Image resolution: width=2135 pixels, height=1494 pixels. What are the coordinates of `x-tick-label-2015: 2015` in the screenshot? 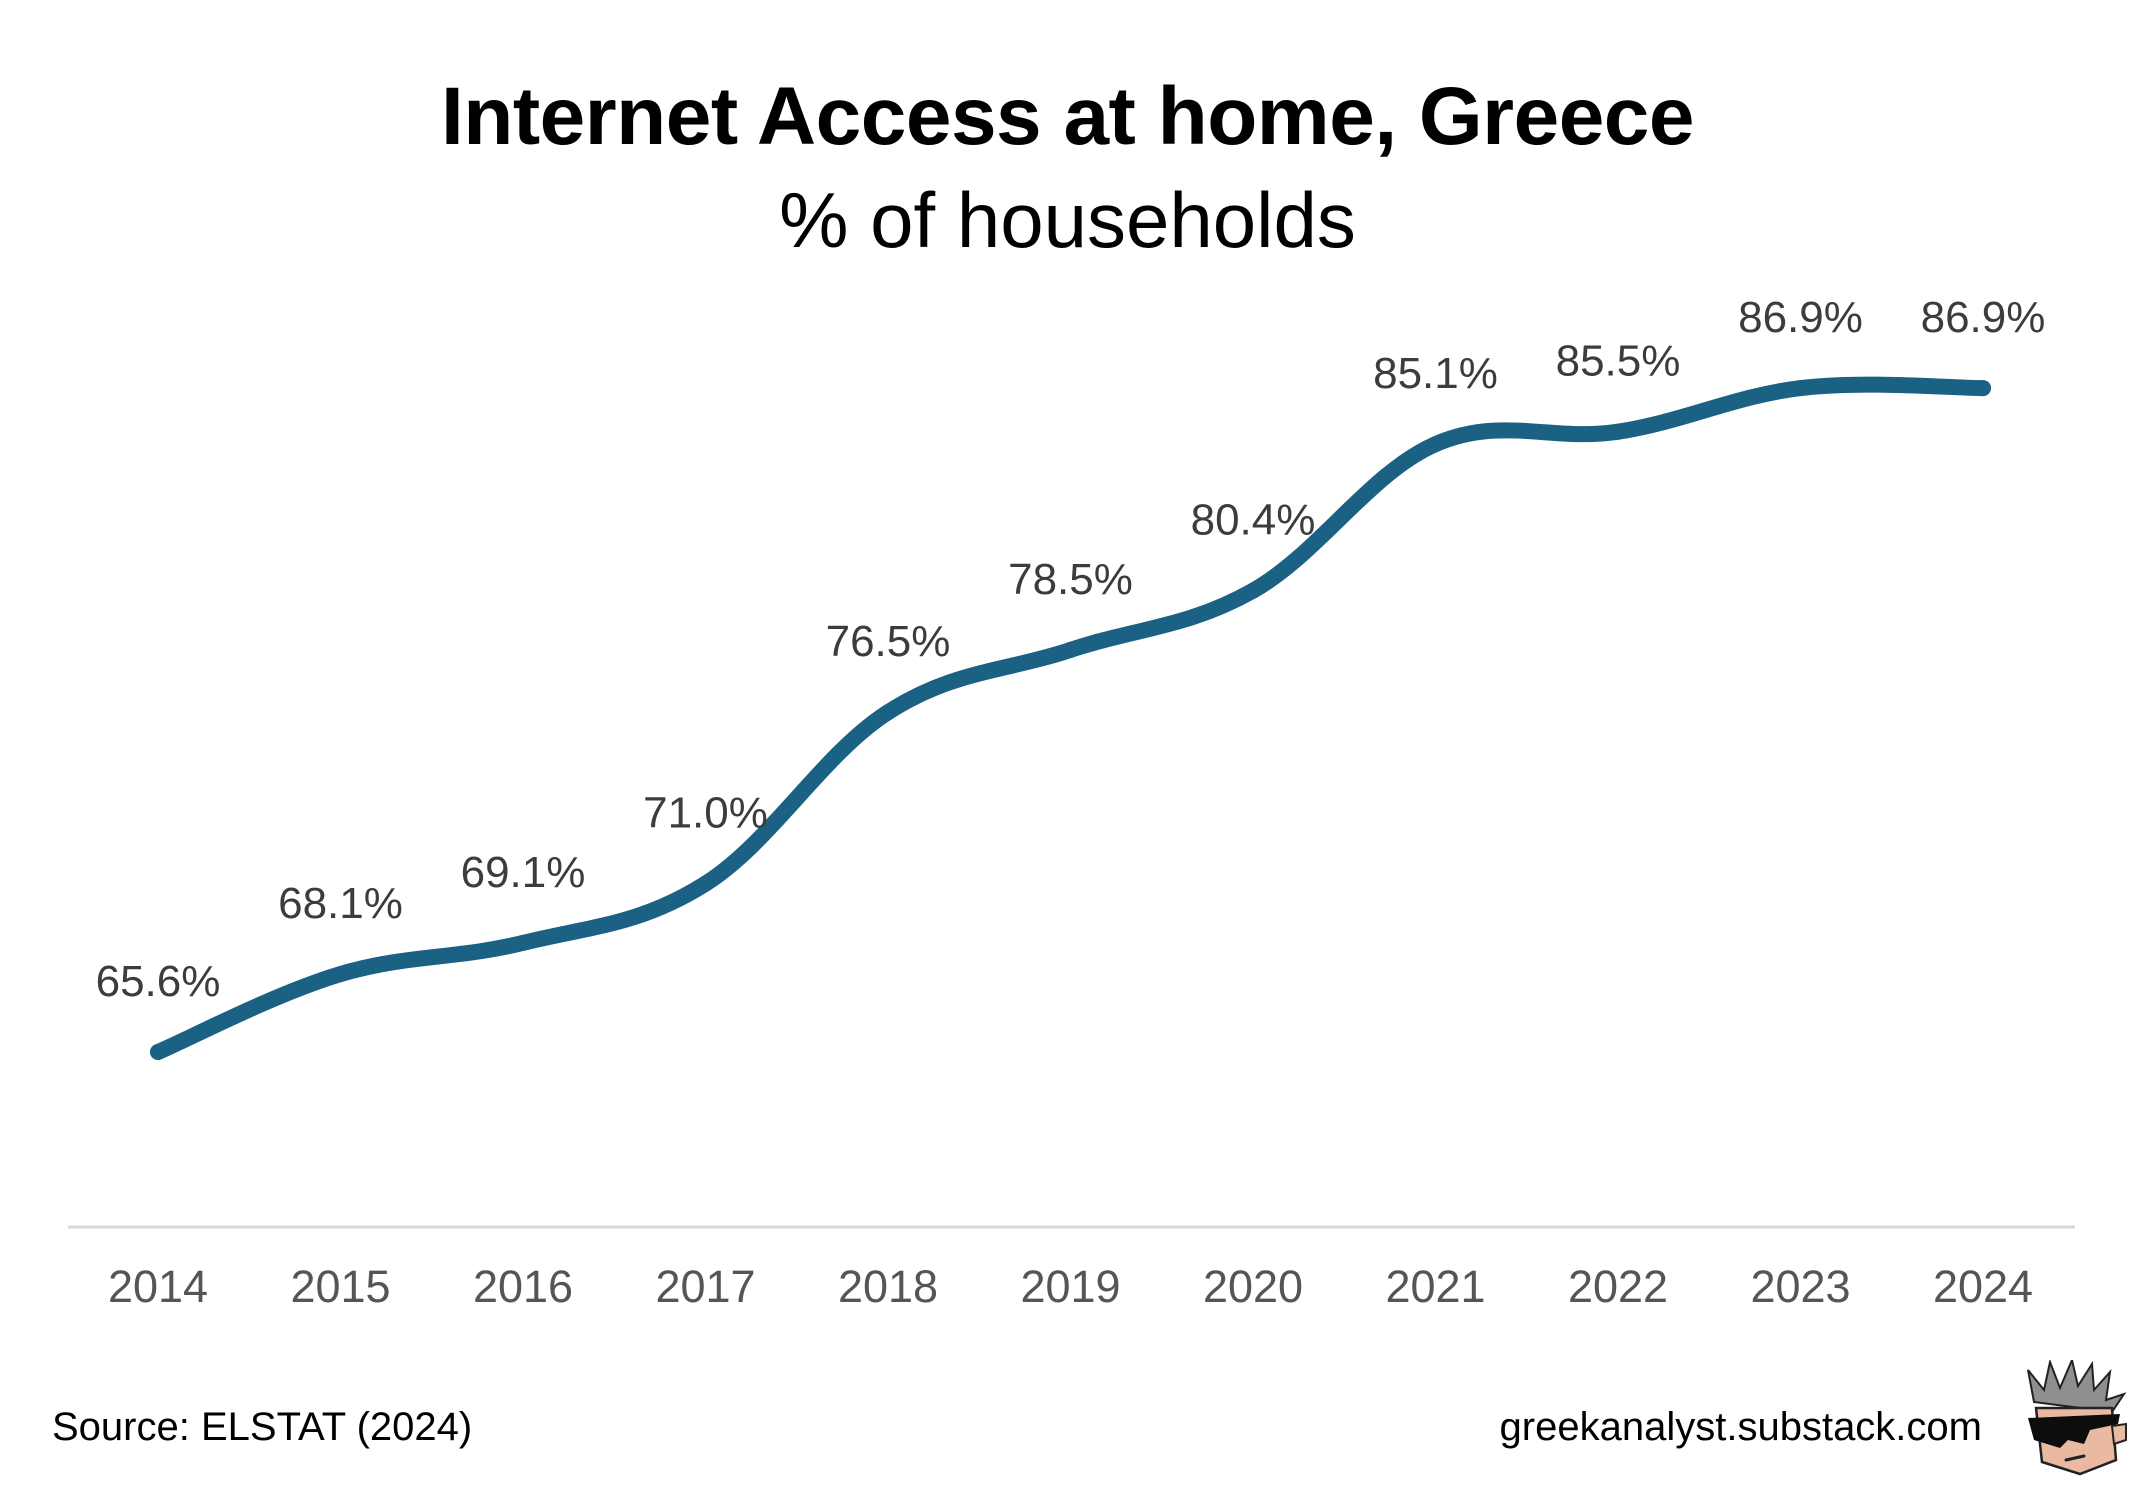 It's located at (340, 1286).